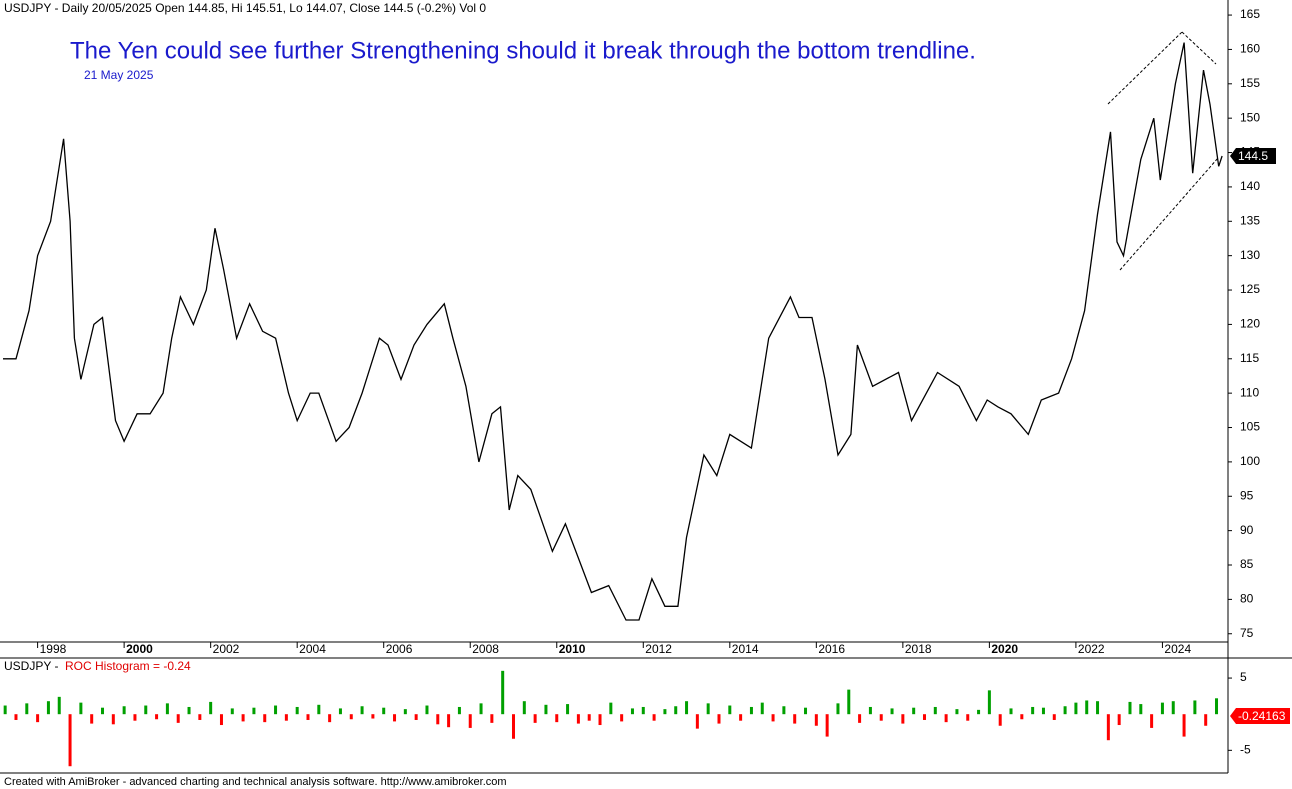 The image size is (1292, 789). I want to click on value-marker, so click(1253, 155).